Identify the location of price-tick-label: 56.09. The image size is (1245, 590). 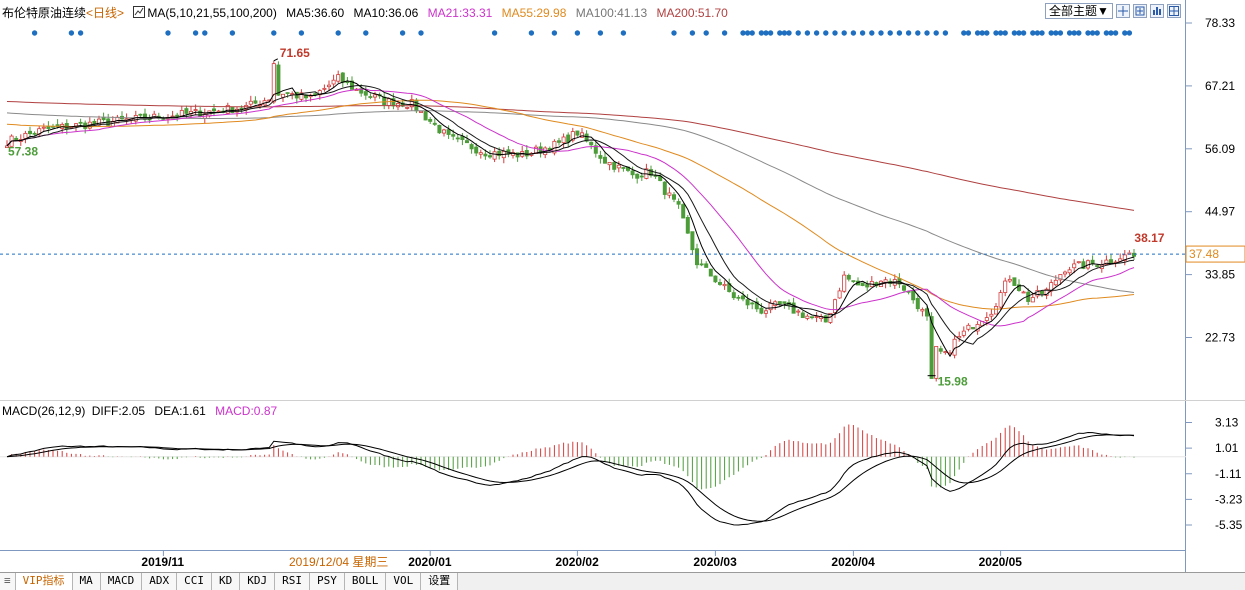
(1220, 149).